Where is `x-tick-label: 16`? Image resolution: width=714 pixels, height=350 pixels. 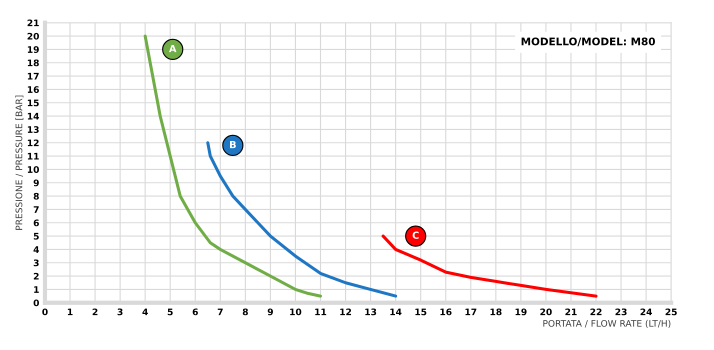 x-tick-label: 16 is located at coordinates (446, 312).